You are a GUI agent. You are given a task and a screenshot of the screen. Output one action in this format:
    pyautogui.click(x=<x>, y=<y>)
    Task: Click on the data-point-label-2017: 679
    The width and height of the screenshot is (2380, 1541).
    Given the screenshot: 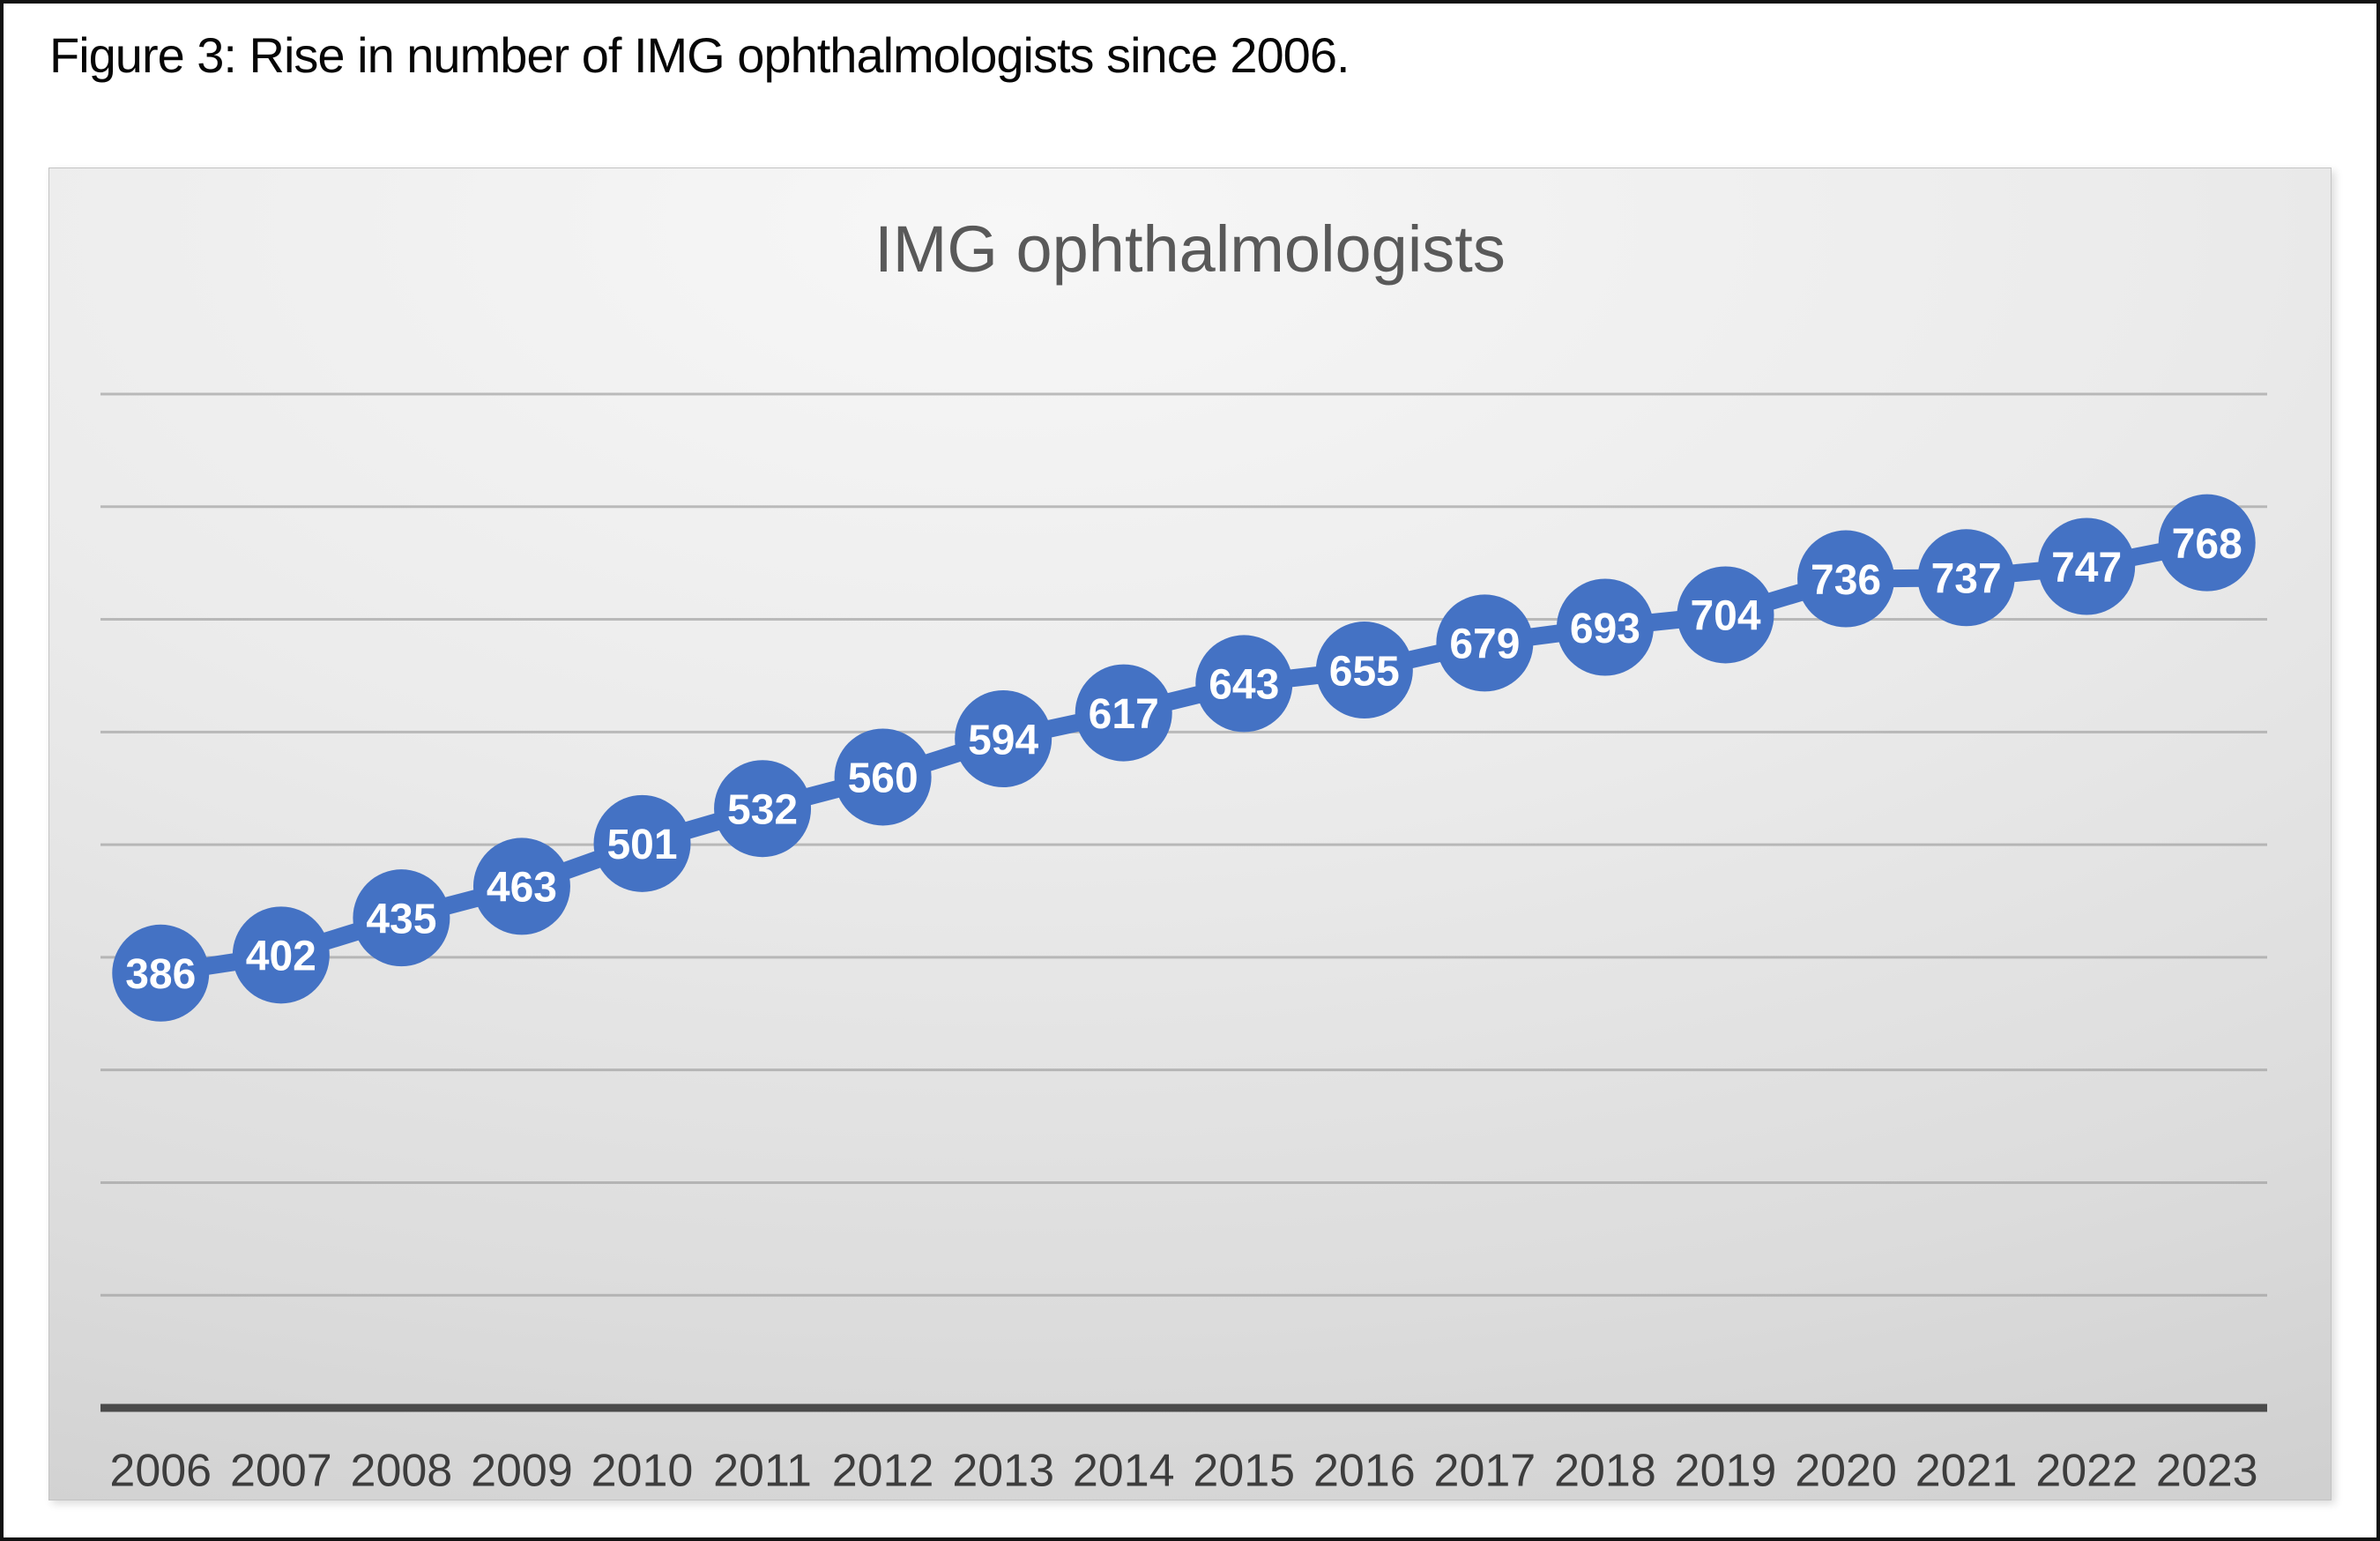 What is the action you would take?
    pyautogui.click(x=1484, y=645)
    